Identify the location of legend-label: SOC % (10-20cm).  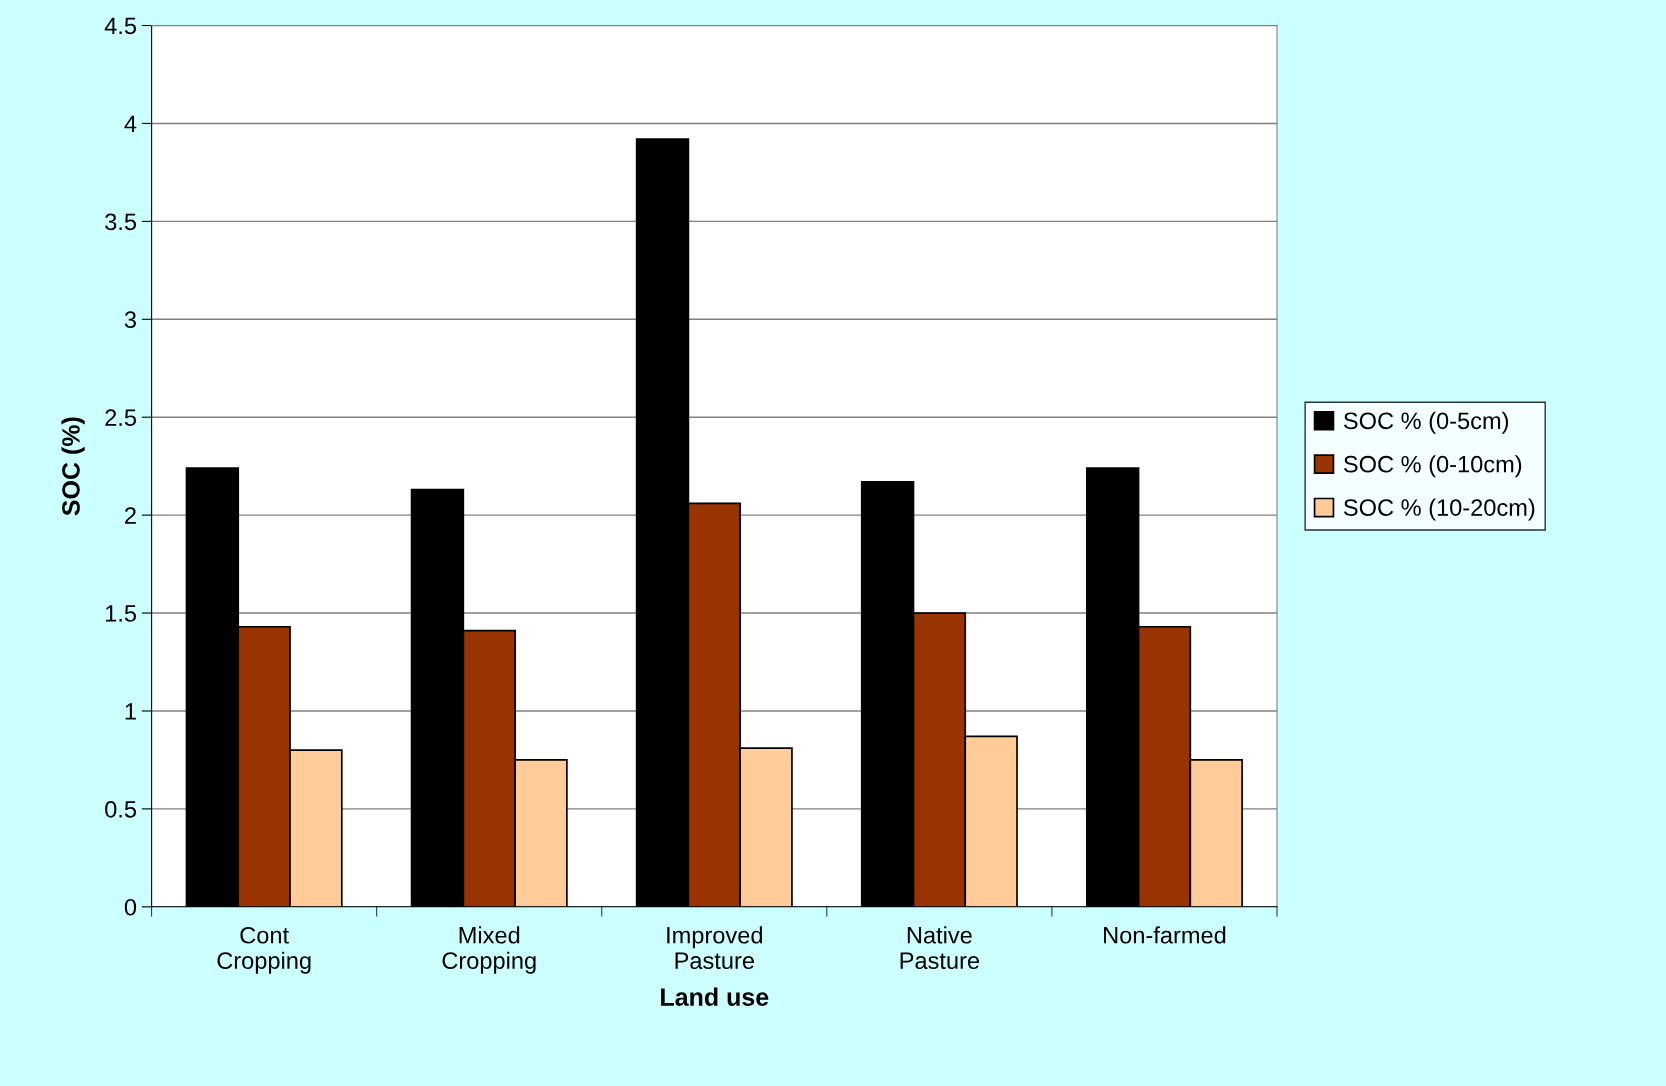
(1439, 509).